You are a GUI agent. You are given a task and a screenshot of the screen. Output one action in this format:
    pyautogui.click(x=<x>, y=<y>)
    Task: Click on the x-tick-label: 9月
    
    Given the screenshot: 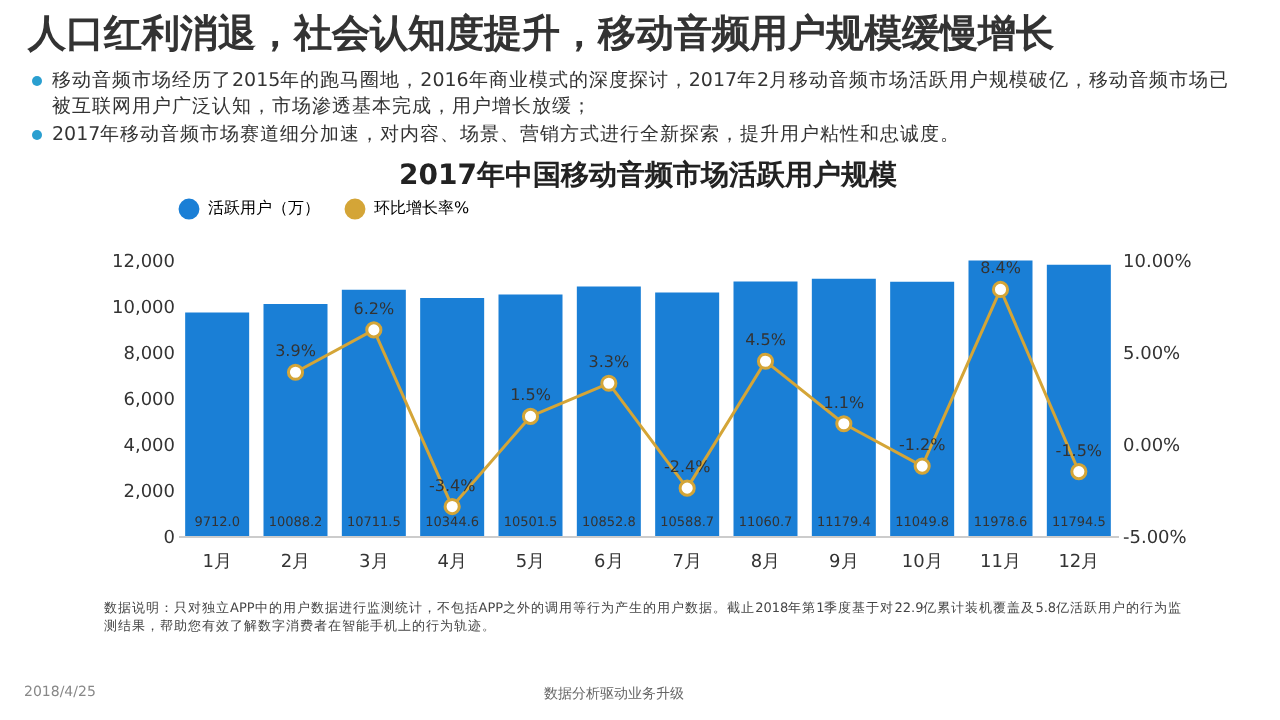 What is the action you would take?
    pyautogui.click(x=844, y=563)
    